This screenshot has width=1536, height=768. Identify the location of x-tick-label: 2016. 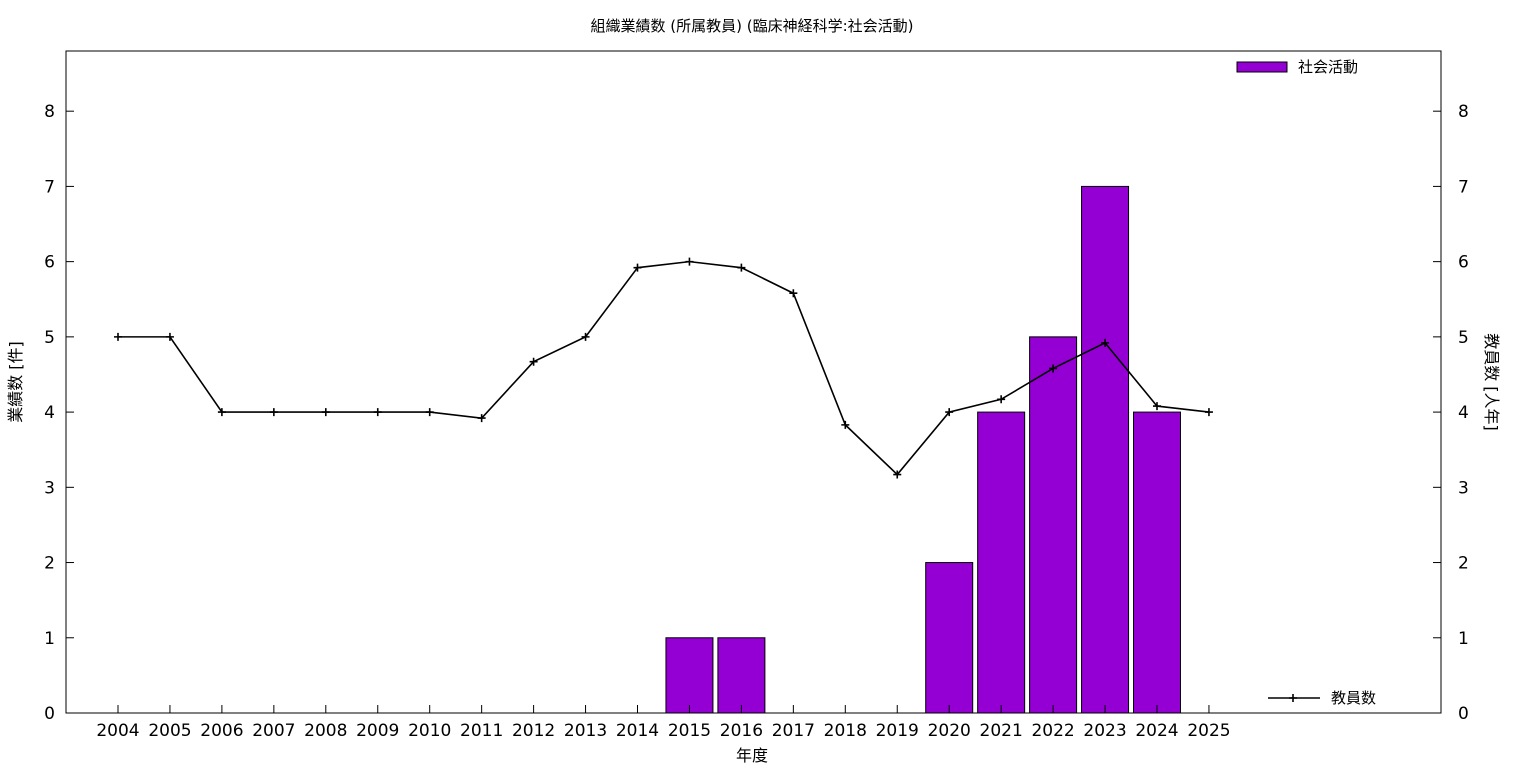
(741, 731).